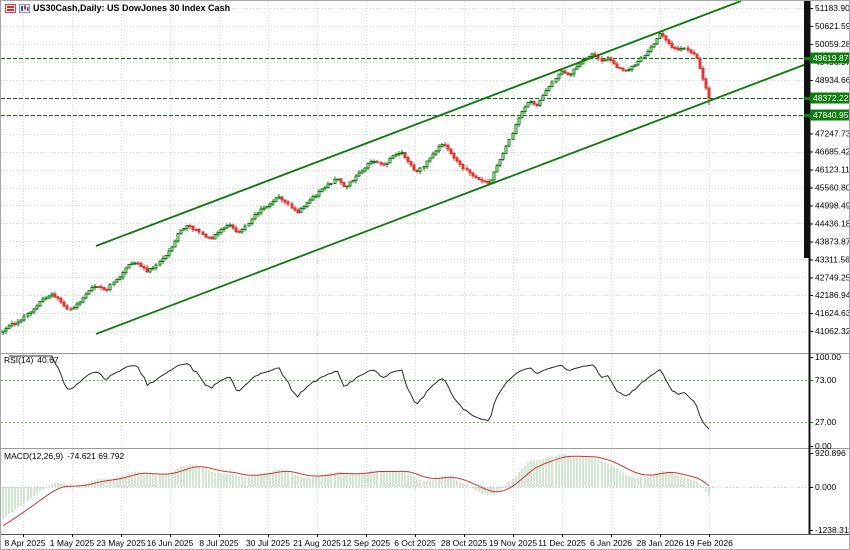  What do you see at coordinates (24, 8) in the screenshot?
I see `chart-type-icon` at bounding box center [24, 8].